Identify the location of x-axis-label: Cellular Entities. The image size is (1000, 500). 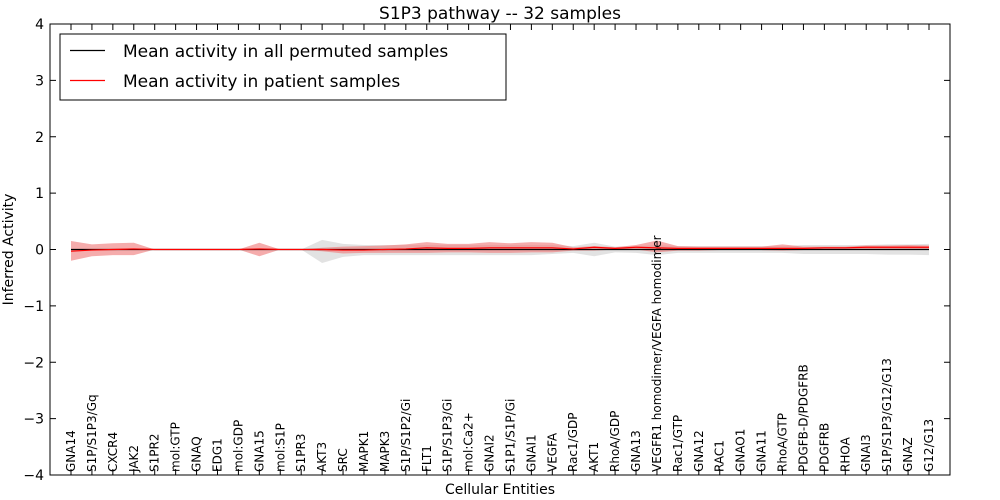
(500, 490).